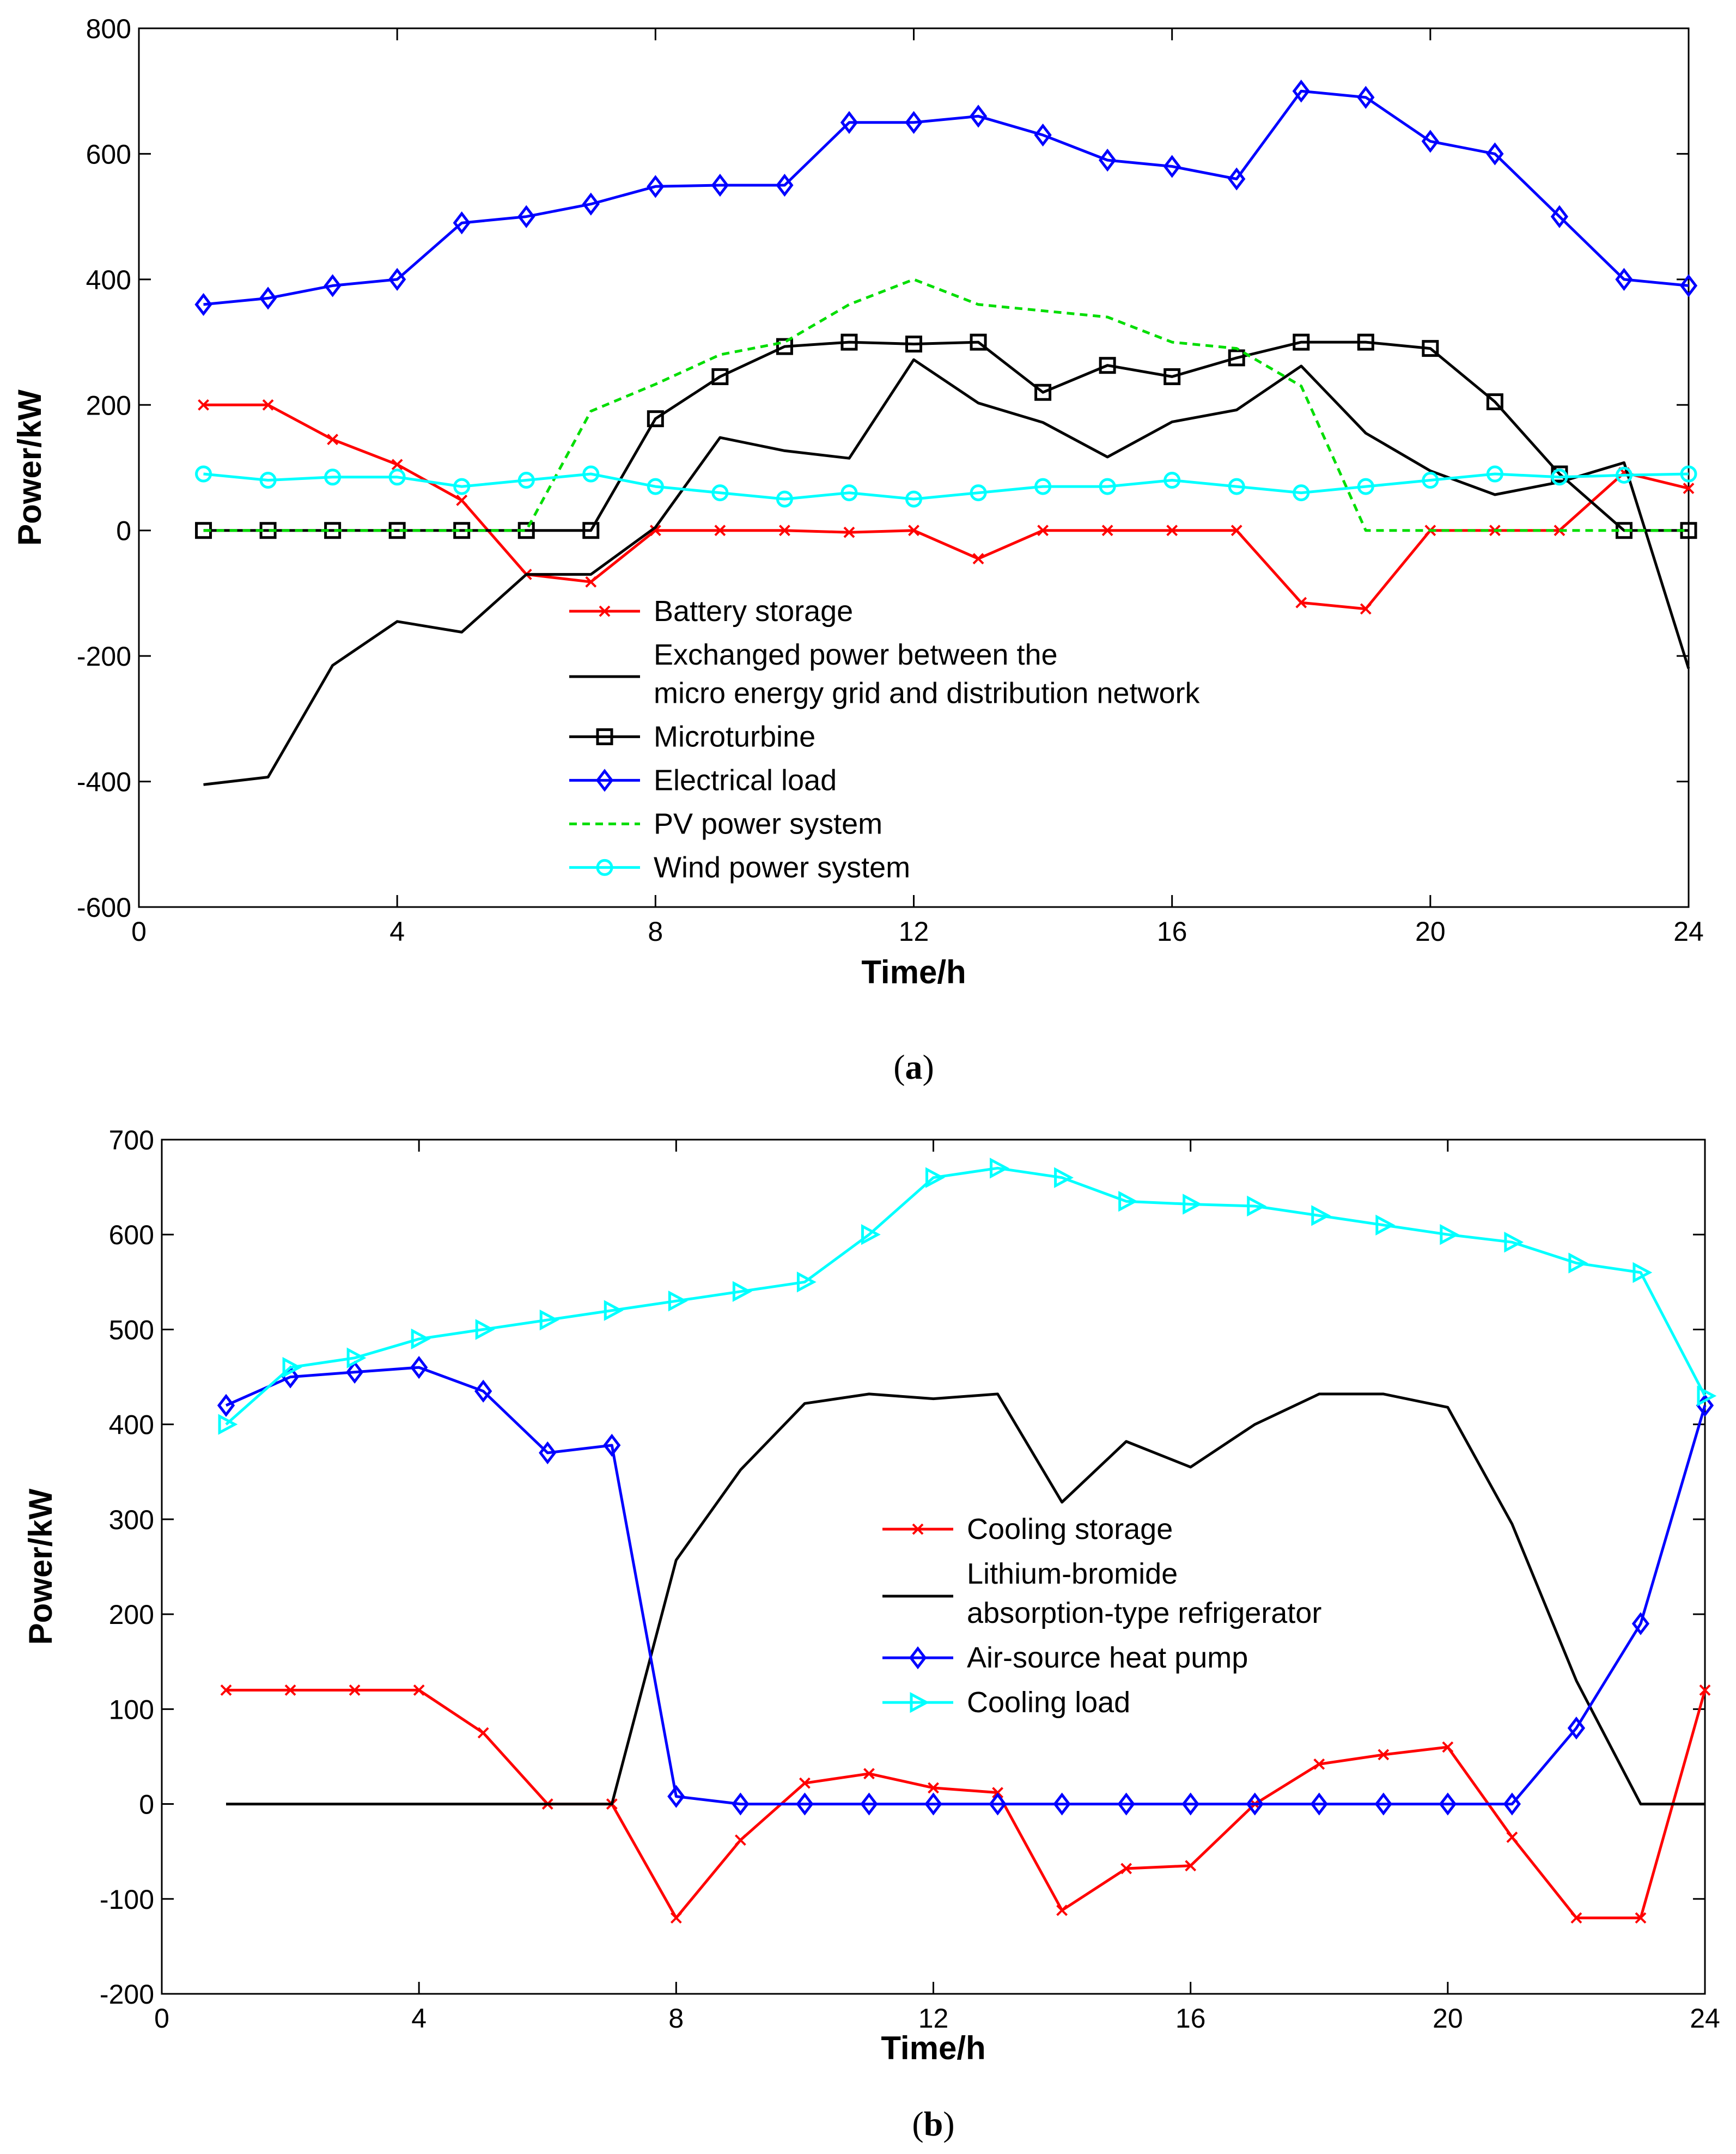 Image resolution: width=1736 pixels, height=2154 pixels. Describe the element at coordinates (753, 611) in the screenshot. I see `legend-label: Battery storage` at that location.